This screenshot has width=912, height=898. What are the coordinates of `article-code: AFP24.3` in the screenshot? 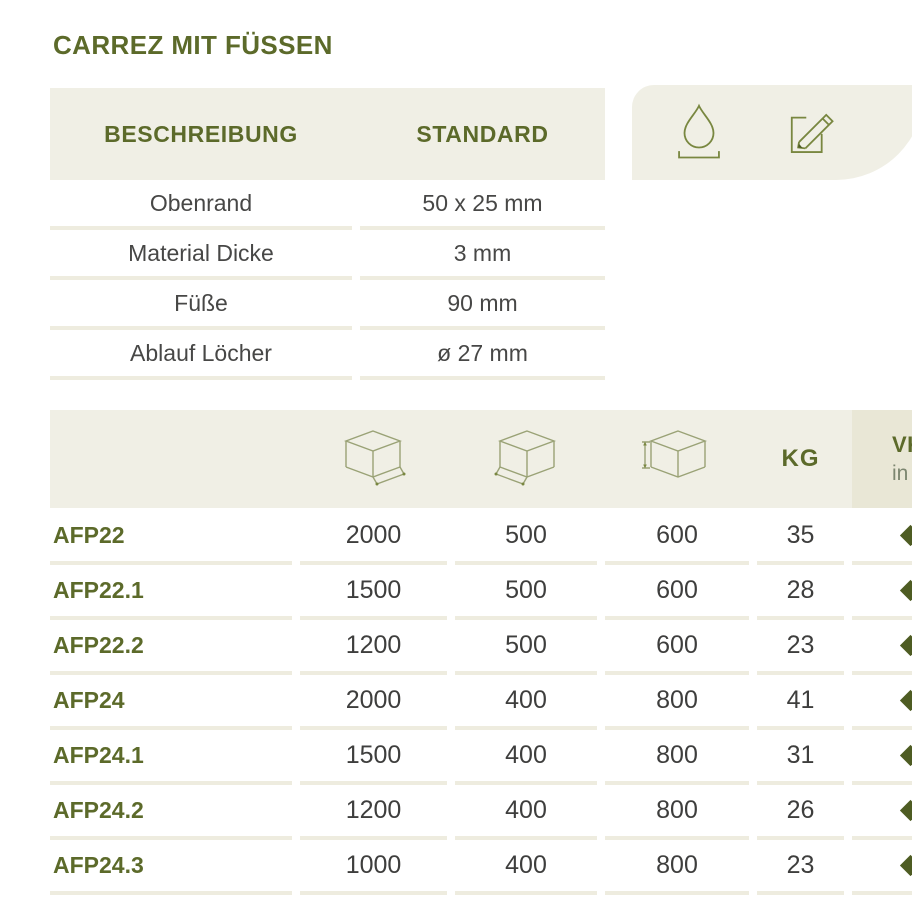 It's located at (171, 867).